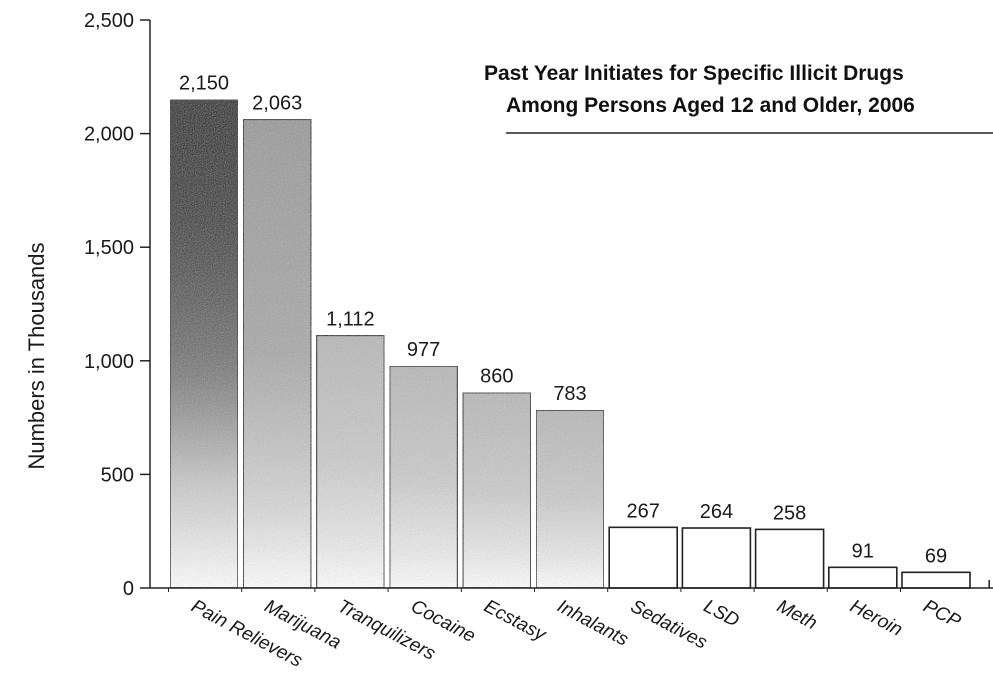  I want to click on x-tick-label: Ecstasy, so click(515, 621).